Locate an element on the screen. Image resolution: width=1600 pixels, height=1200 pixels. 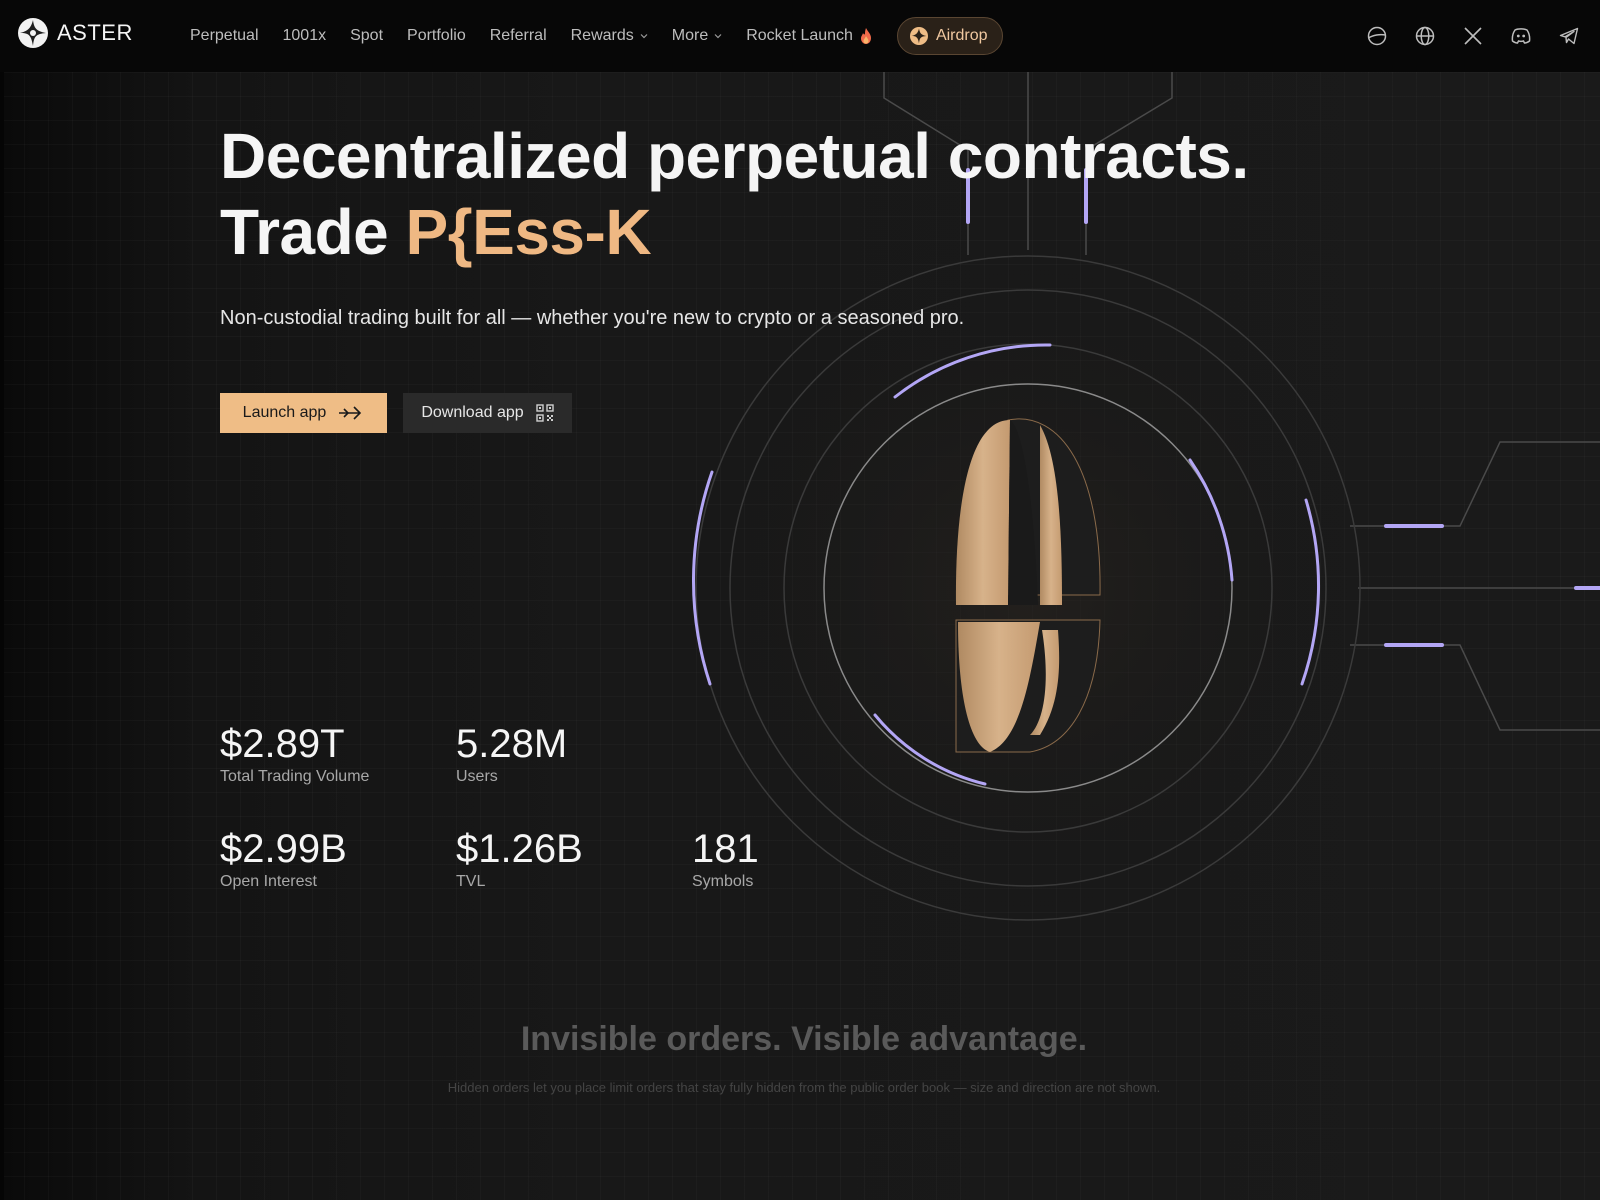
nav-link-spot: Spot is located at coordinates (366, 36).